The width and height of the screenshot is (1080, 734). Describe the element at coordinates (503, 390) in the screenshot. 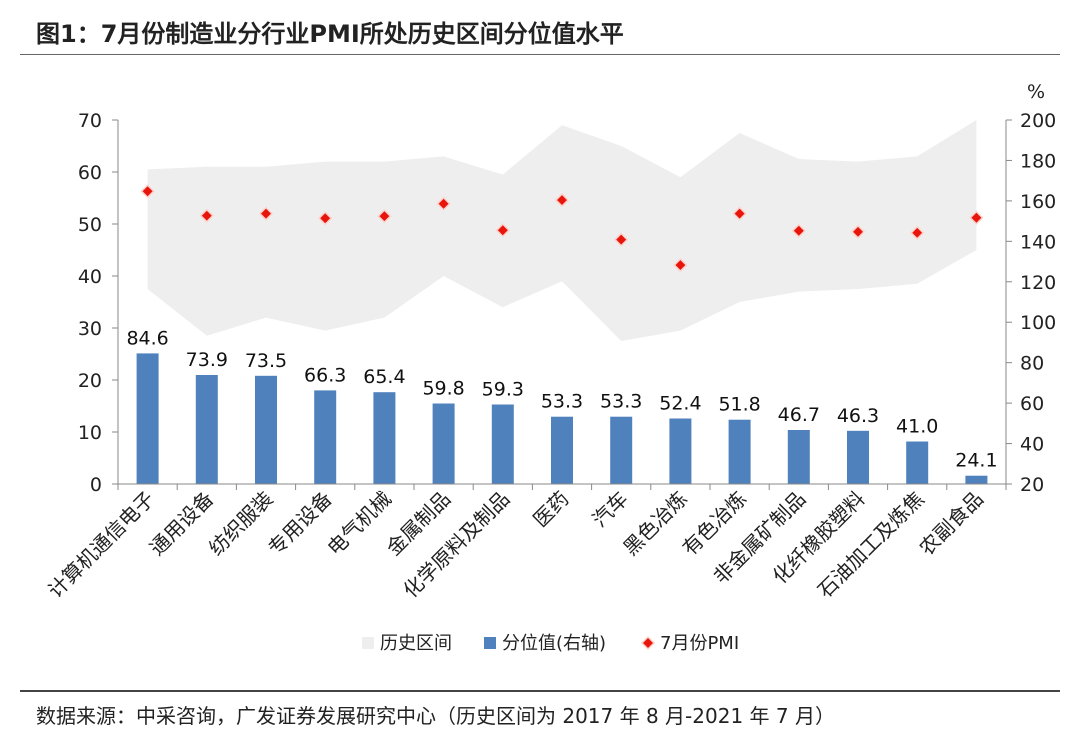

I see `bar-value-label: 59.3` at that location.